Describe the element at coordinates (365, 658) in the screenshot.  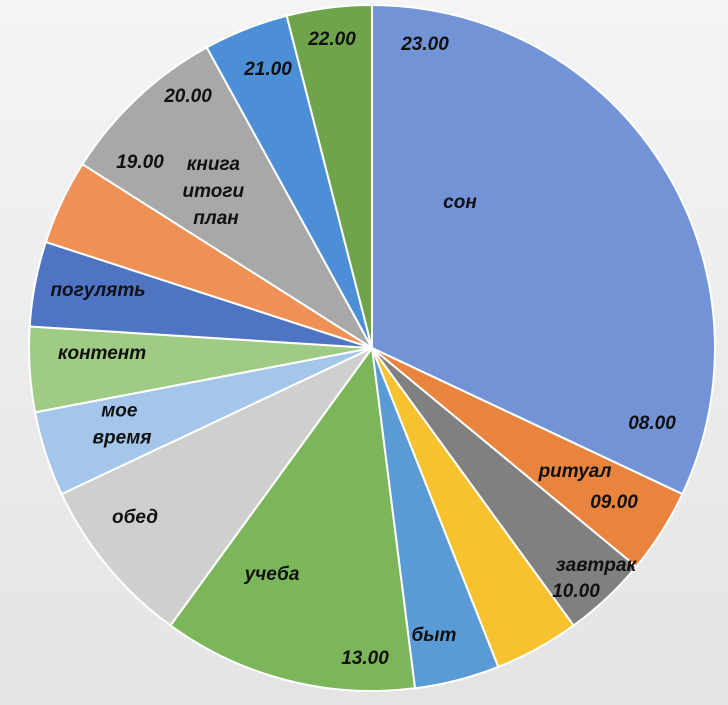
I see `time-label: 13.00` at that location.